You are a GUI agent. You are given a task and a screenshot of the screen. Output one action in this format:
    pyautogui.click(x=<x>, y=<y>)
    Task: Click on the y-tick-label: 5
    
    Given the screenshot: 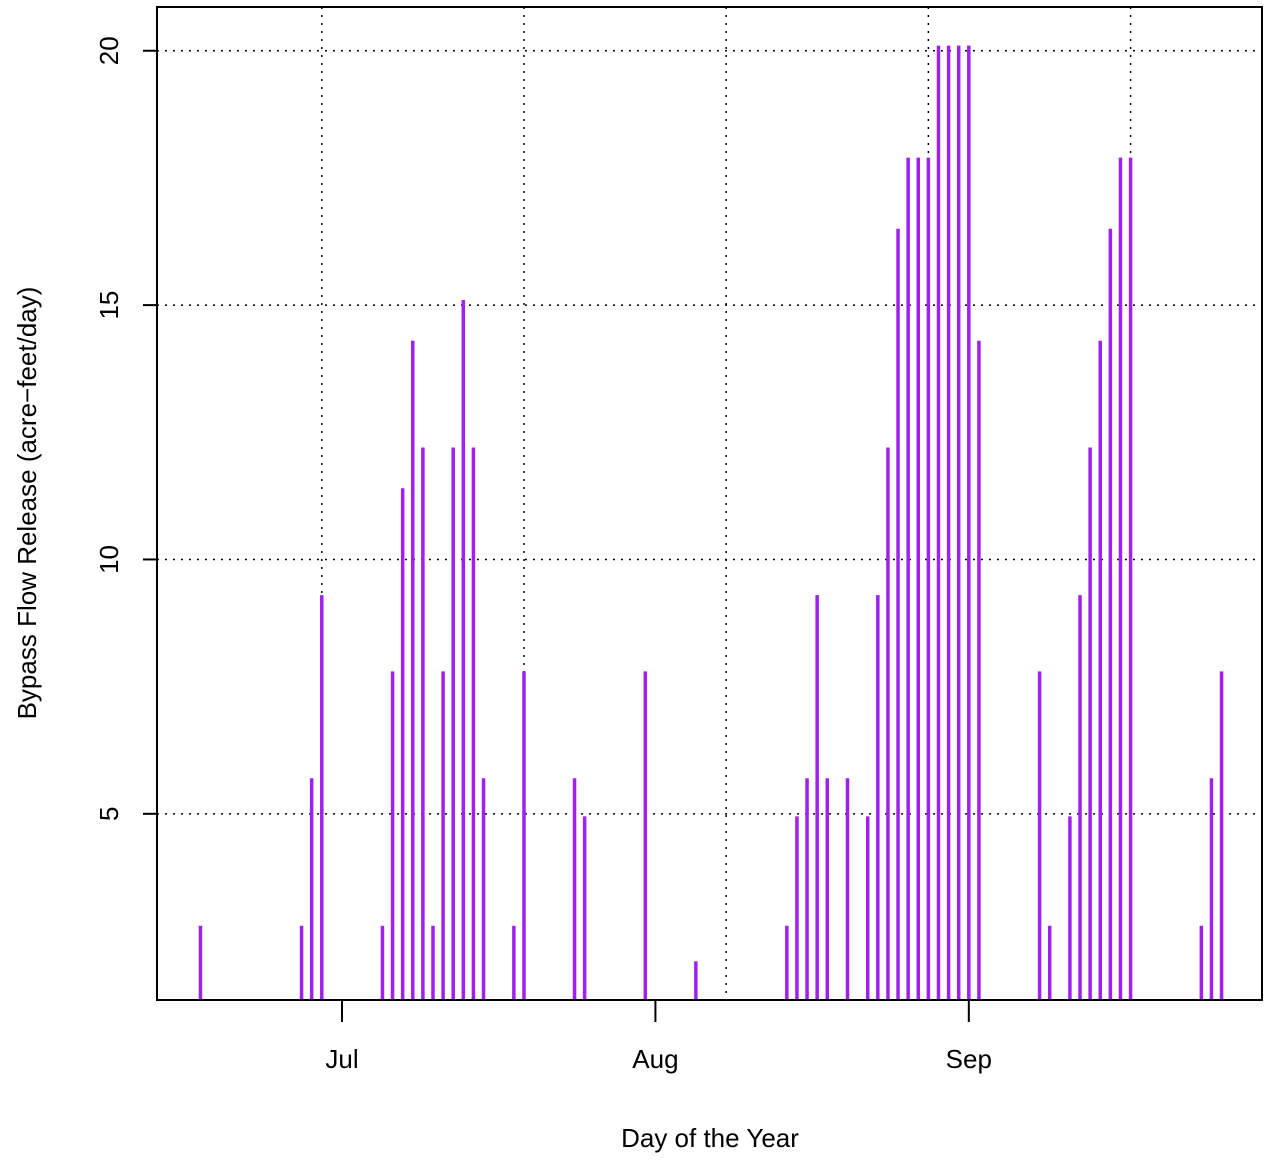 What is the action you would take?
    pyautogui.click(x=109, y=814)
    